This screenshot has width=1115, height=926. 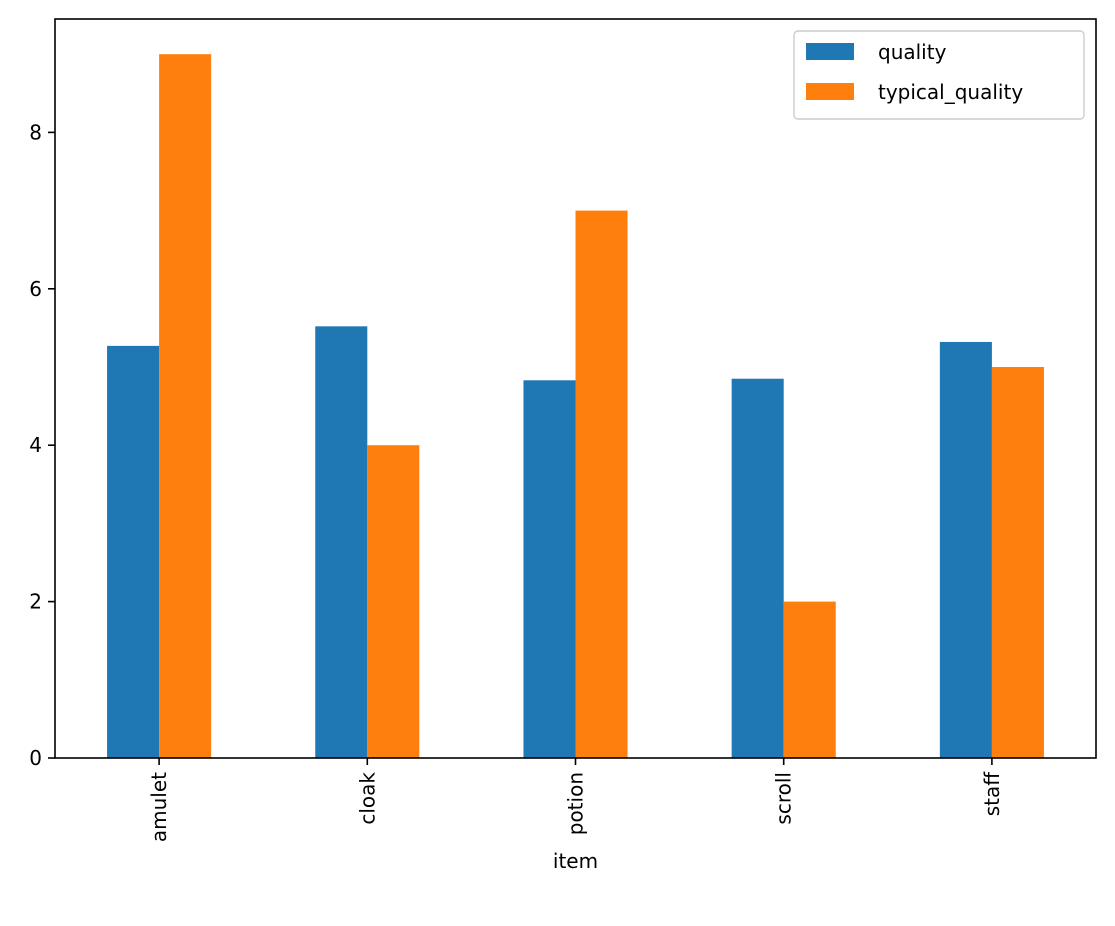 What do you see at coordinates (133, 551) in the screenshot?
I see `bar-quality-amulet` at bounding box center [133, 551].